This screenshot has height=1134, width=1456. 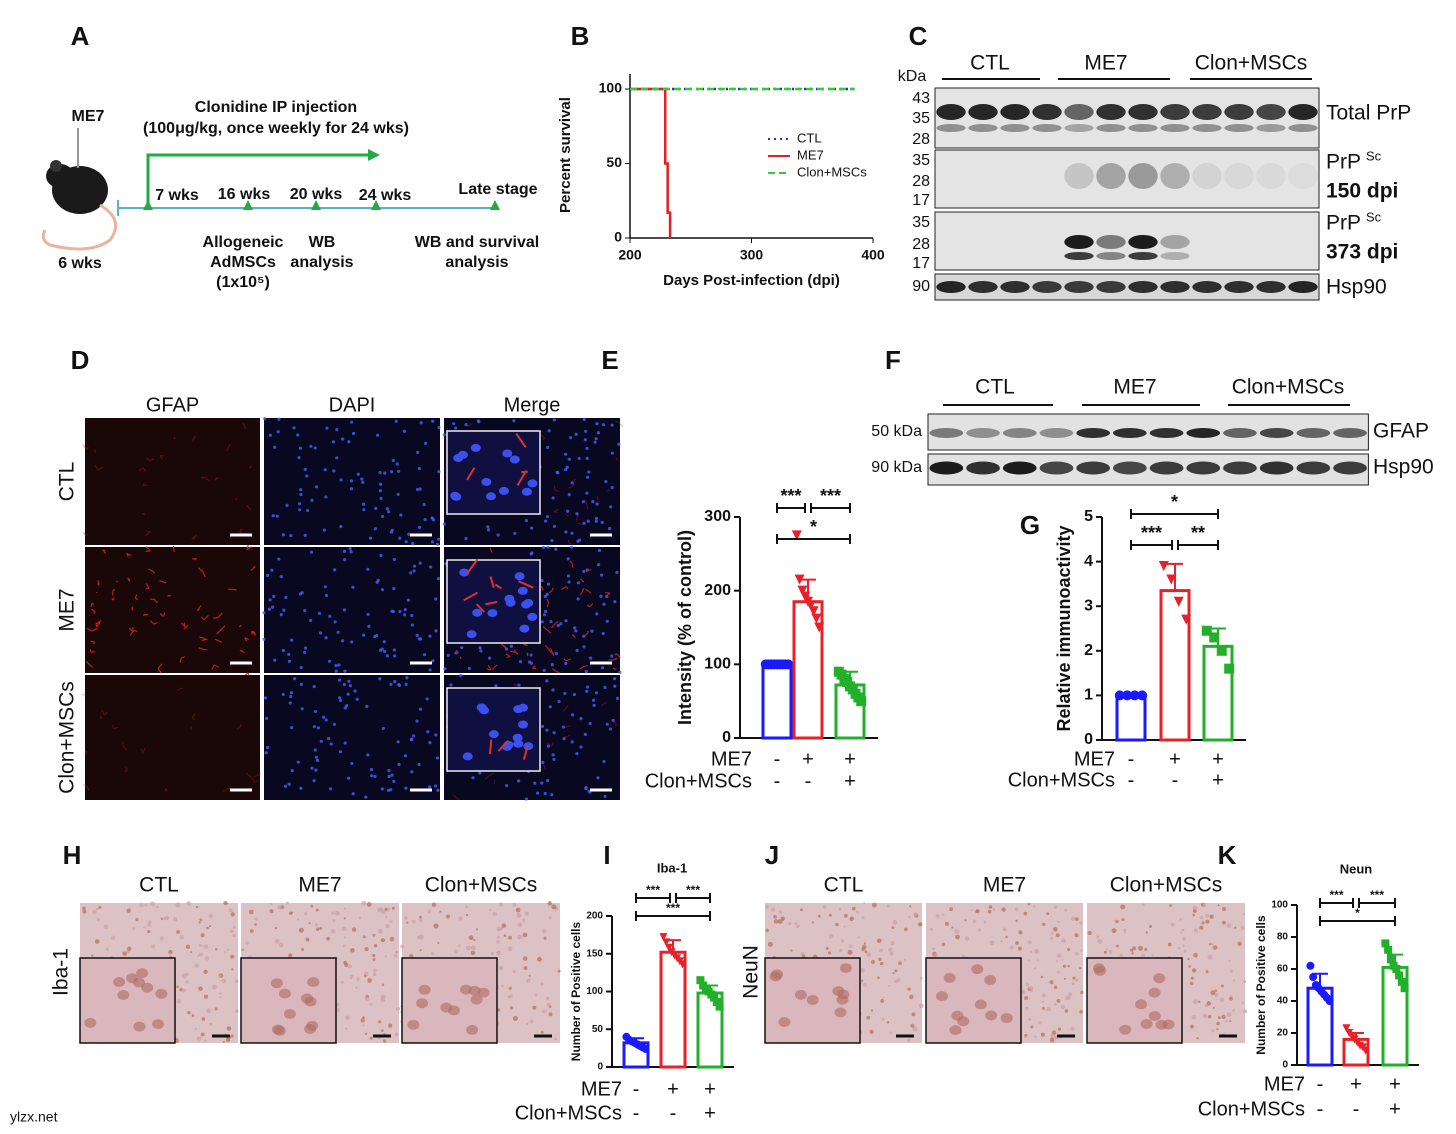 What do you see at coordinates (921, 286) in the screenshot?
I see `kda-marker: 90` at bounding box center [921, 286].